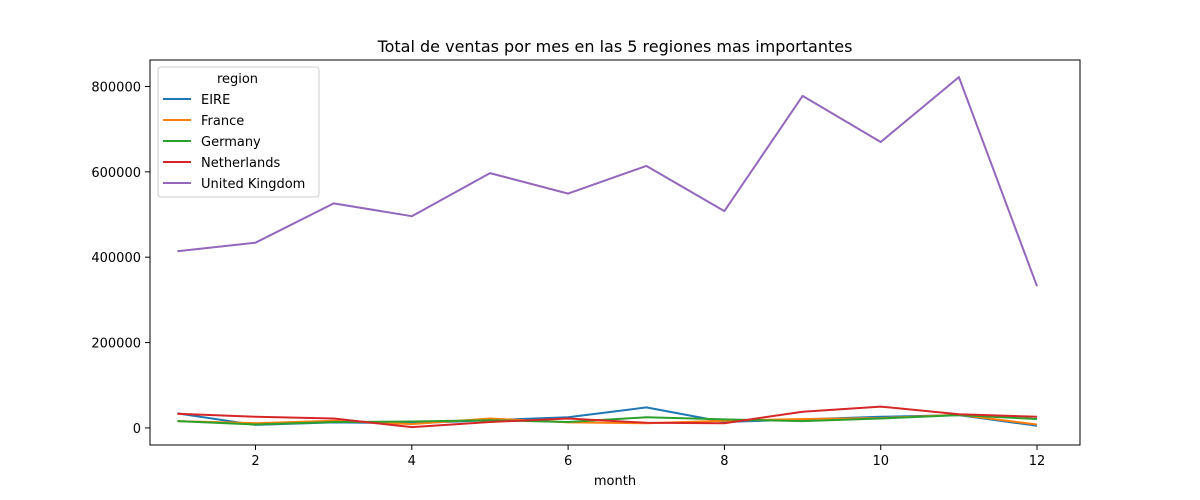  I want to click on x-tick-label: 8, so click(724, 461).